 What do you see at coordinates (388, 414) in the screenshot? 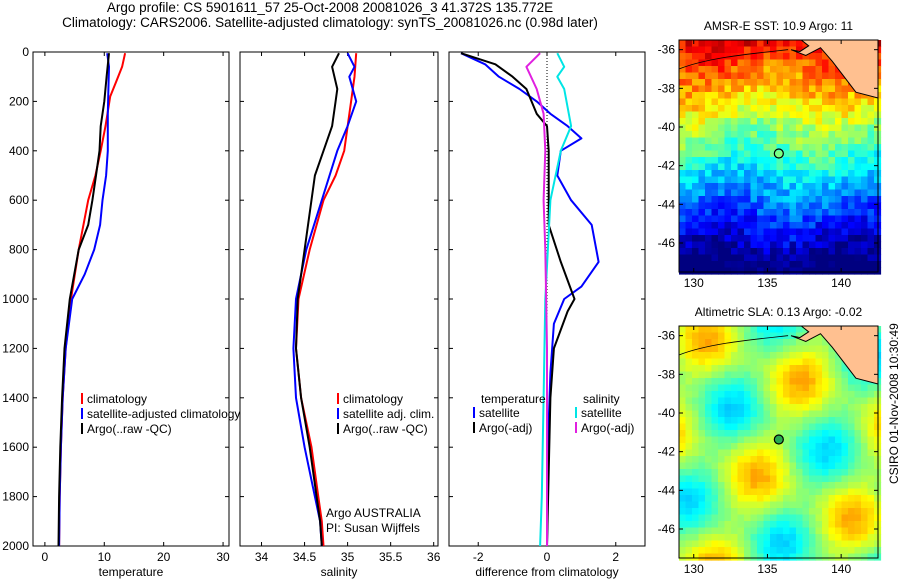
I see `legend-label: satellite adj. clim.` at bounding box center [388, 414].